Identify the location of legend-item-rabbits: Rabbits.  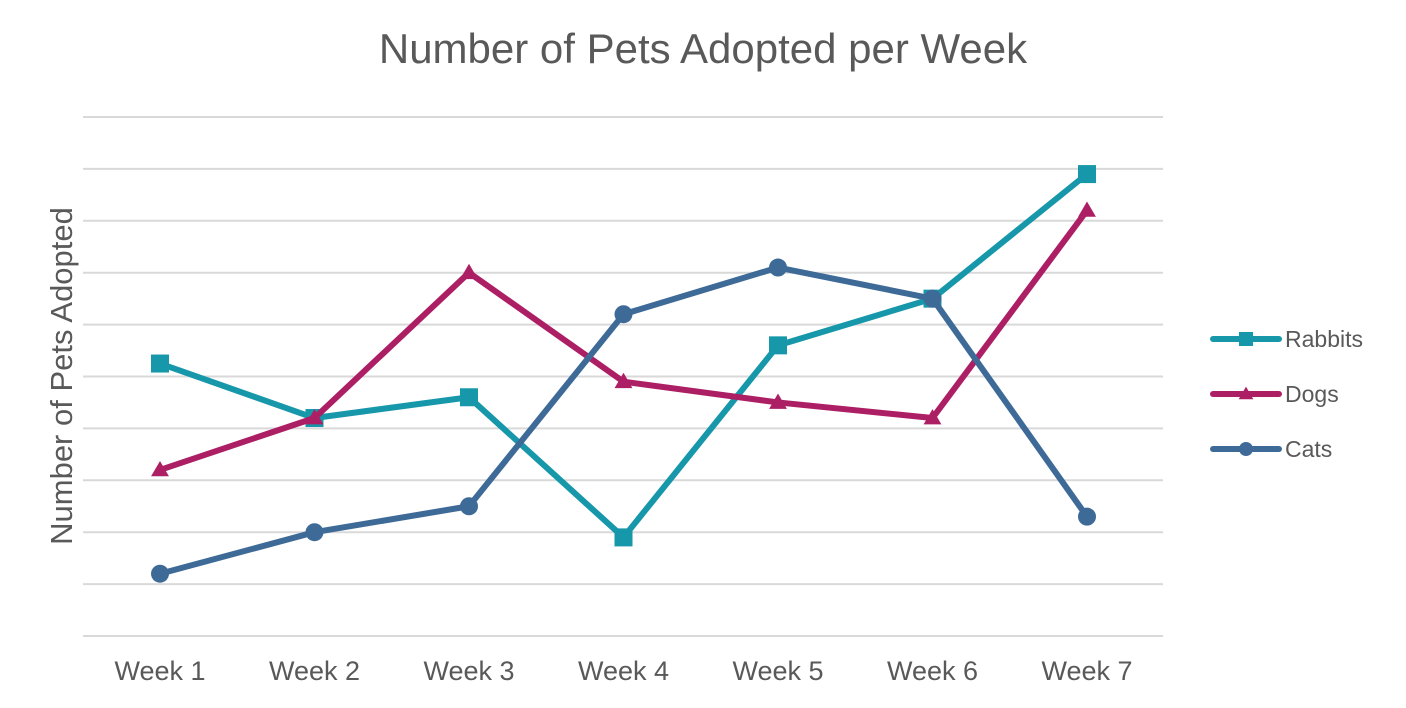
(1286, 339).